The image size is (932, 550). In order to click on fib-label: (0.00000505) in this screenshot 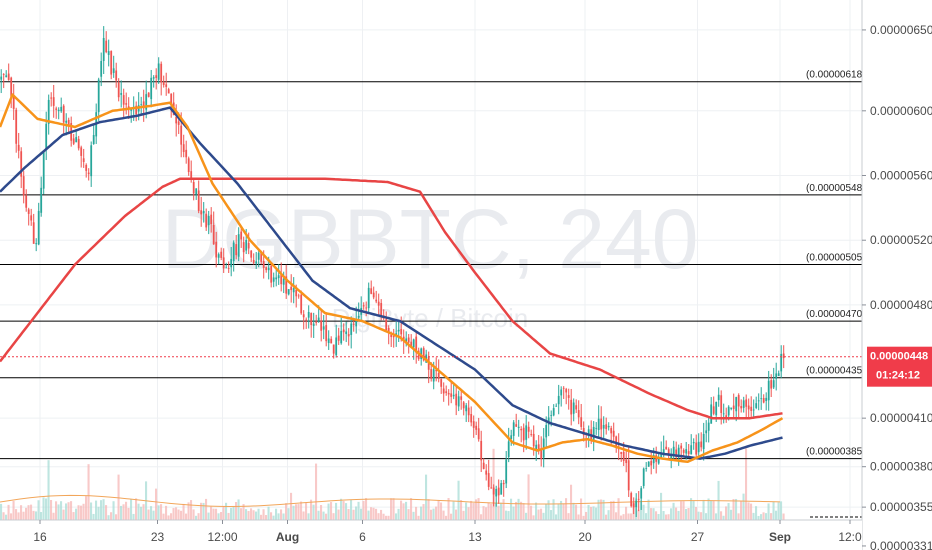, I will do `click(836, 257)`.